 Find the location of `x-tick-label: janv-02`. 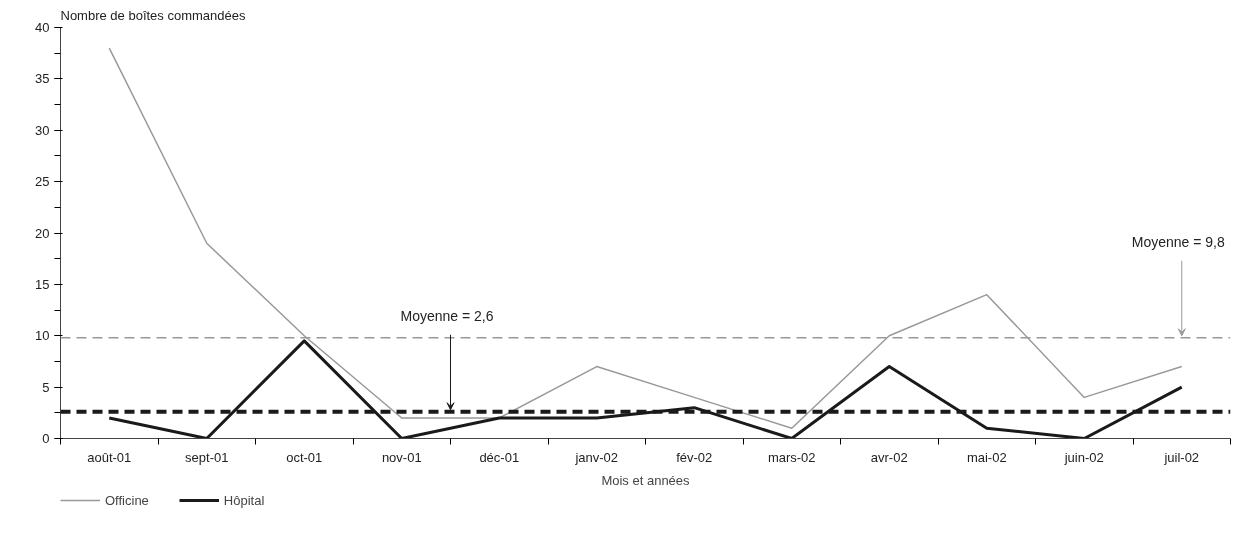

x-tick-label: janv-02 is located at coordinates (596, 457).